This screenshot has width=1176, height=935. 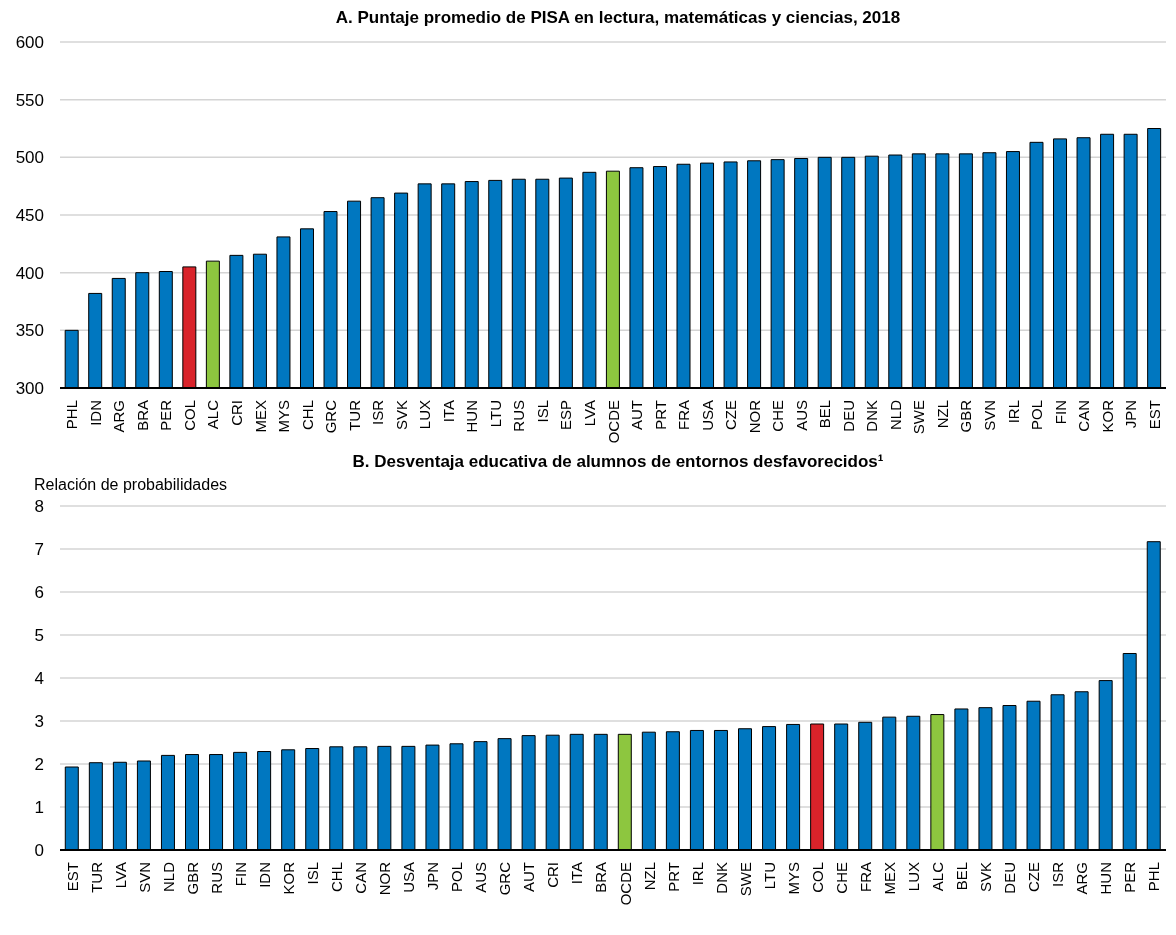 I want to click on y-tick-label: 300, so click(x=29, y=389).